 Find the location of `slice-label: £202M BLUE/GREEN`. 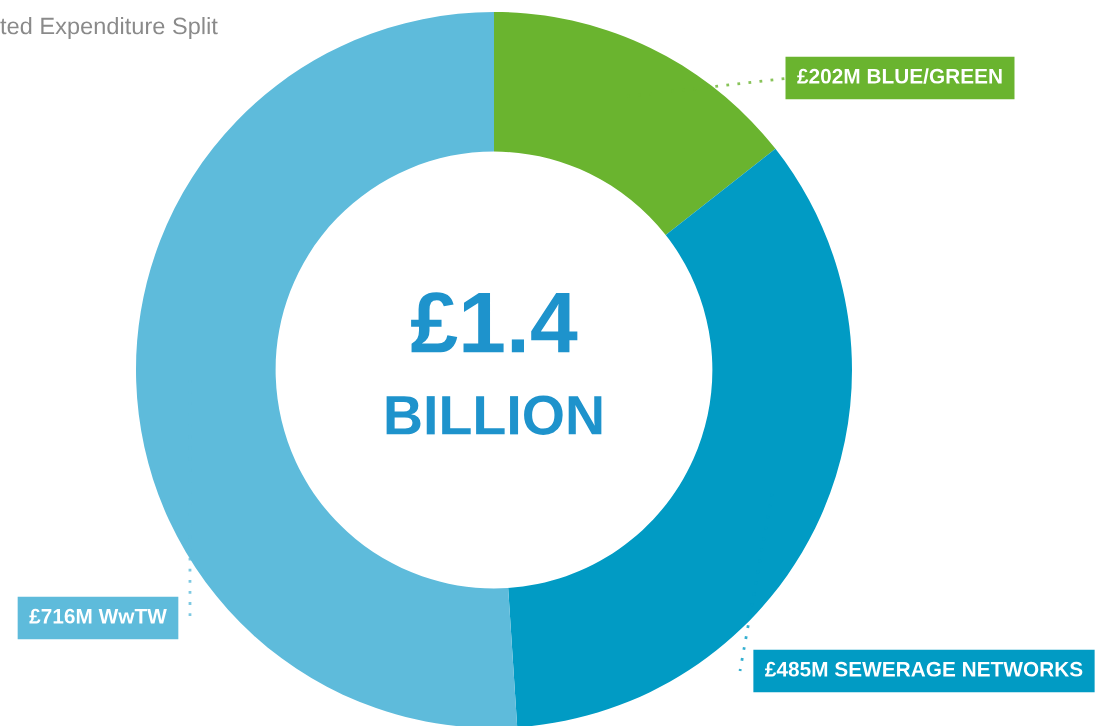

slice-label: £202M BLUE/GREEN is located at coordinates (899, 76).